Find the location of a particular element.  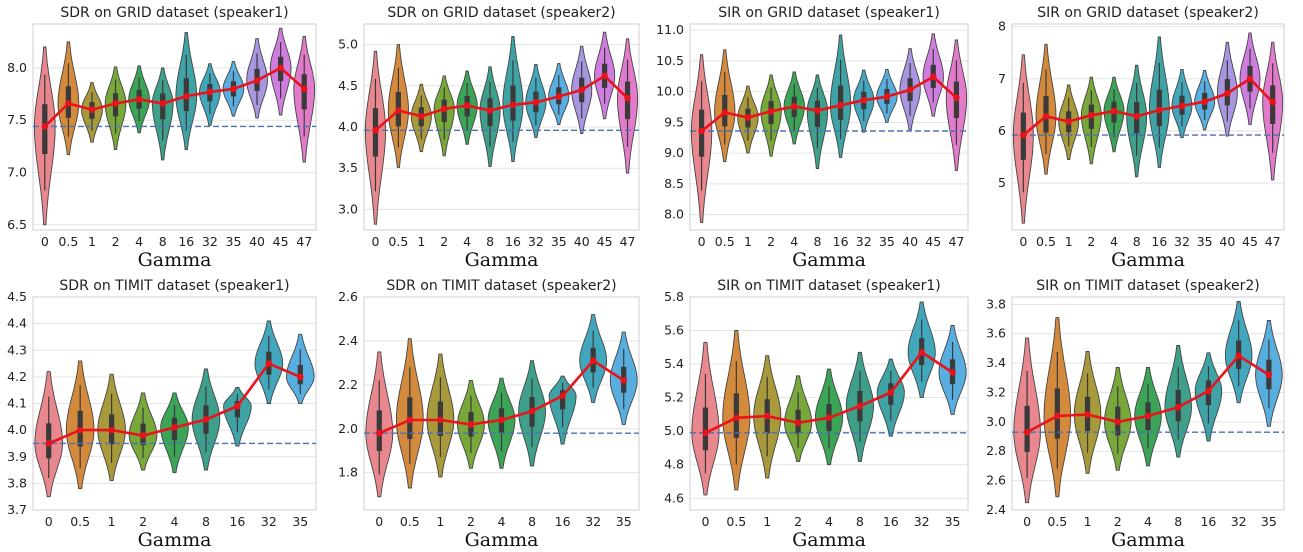

x-tick-label: 47 is located at coordinates (628, 241).